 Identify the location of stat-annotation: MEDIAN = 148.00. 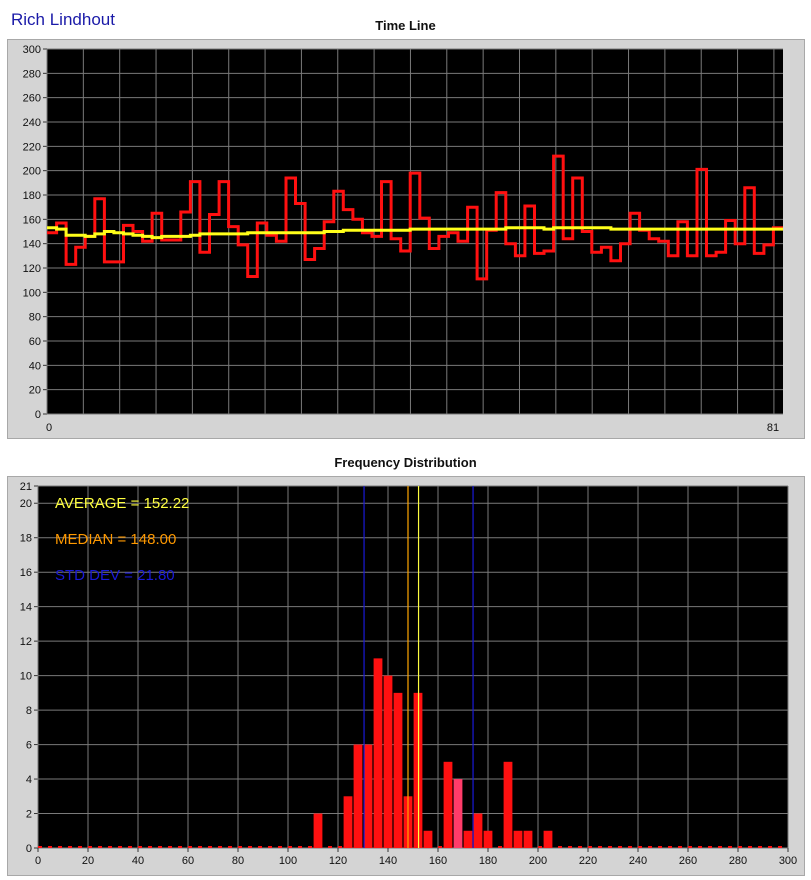
(115, 539).